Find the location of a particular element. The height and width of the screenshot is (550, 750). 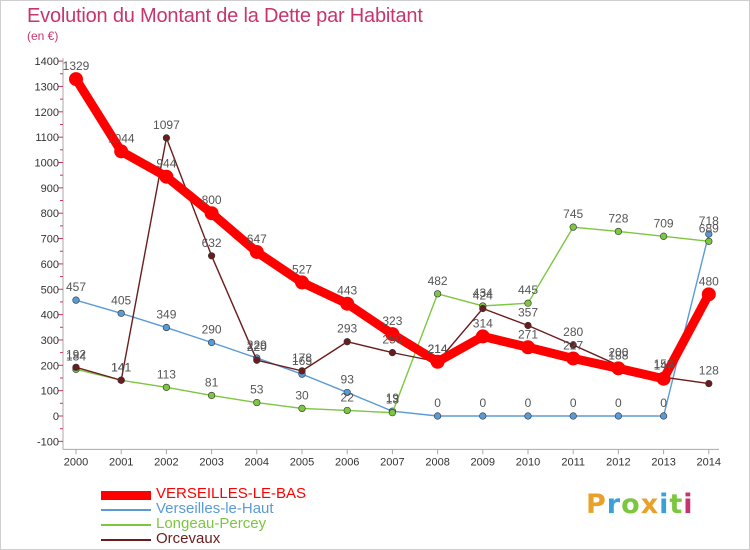

data-label: 349 is located at coordinates (166, 315).